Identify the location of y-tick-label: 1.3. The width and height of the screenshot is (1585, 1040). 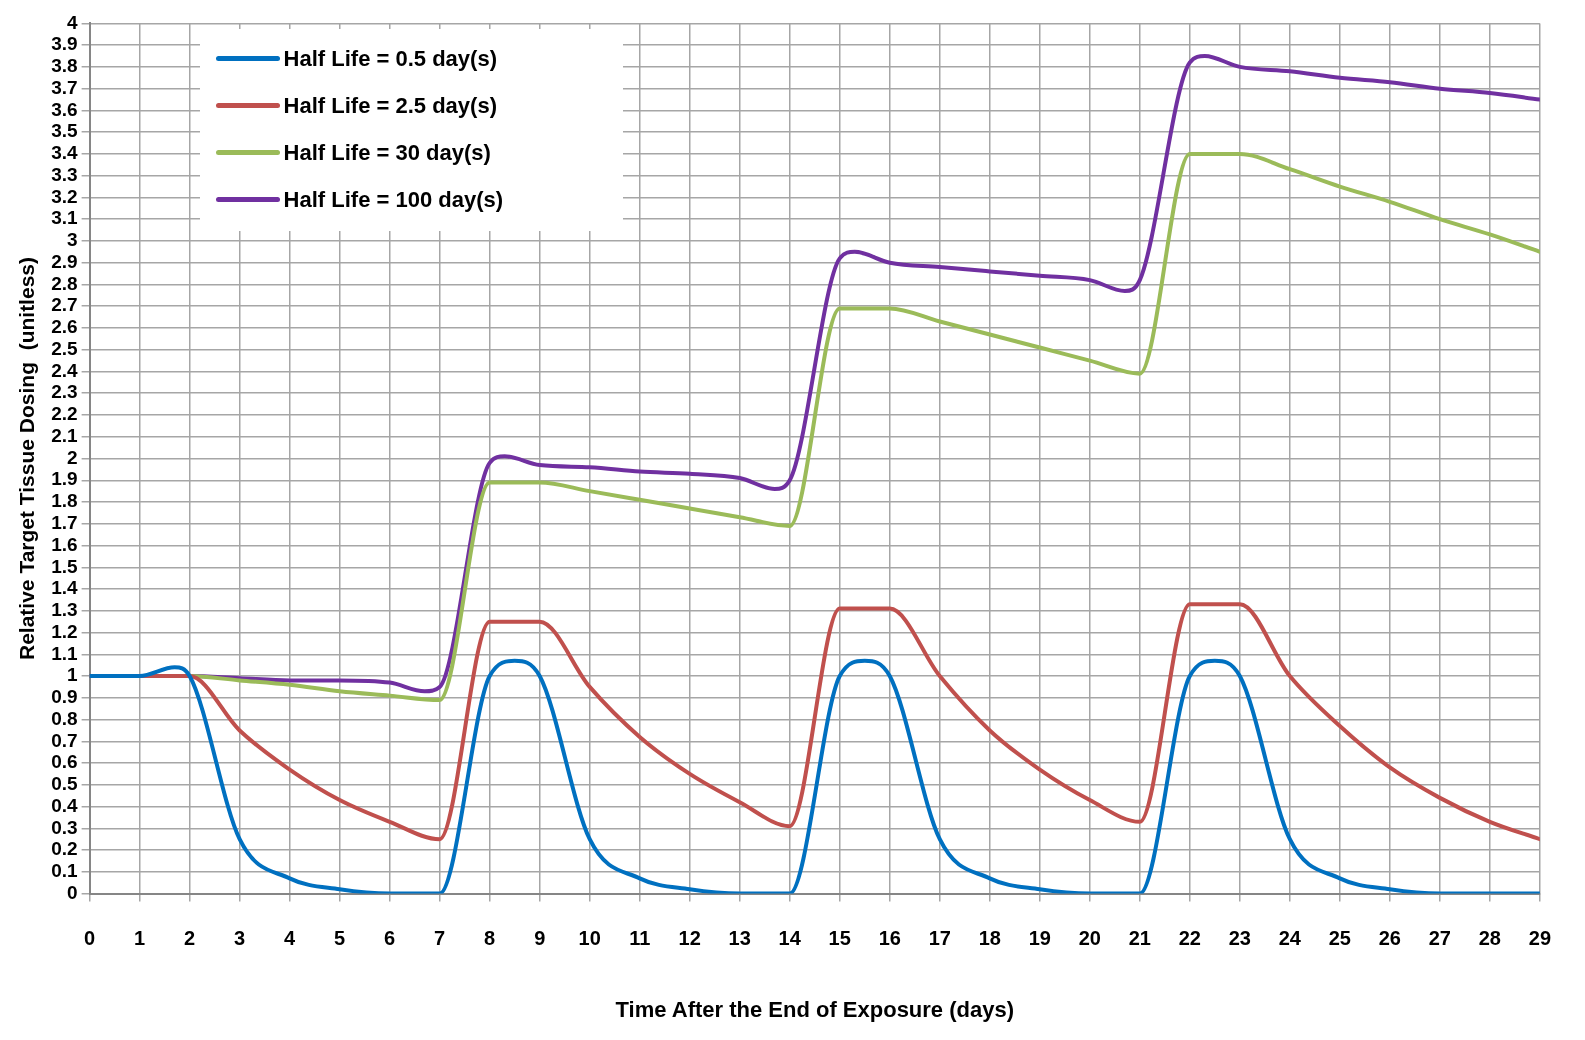
(64, 610).